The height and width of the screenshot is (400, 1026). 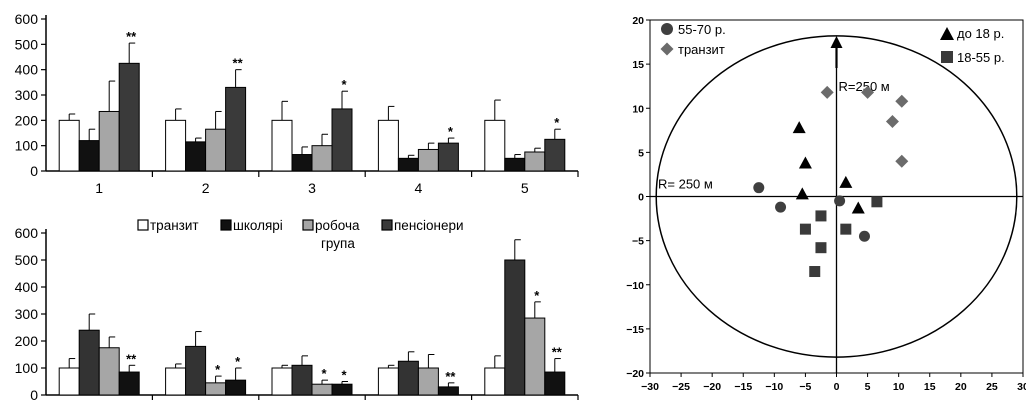 What do you see at coordinates (638, 242) in the screenshot?
I see `y-tick-label: −5` at bounding box center [638, 242].